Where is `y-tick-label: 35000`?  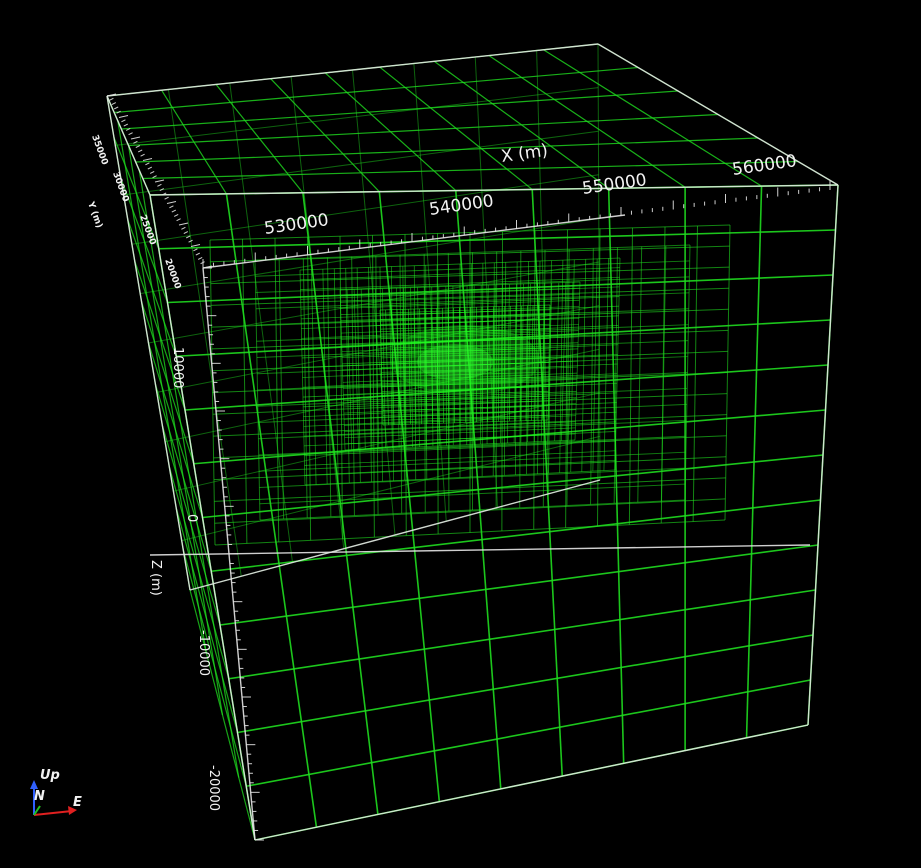 y-tick-label: 35000 is located at coordinates (99, 150).